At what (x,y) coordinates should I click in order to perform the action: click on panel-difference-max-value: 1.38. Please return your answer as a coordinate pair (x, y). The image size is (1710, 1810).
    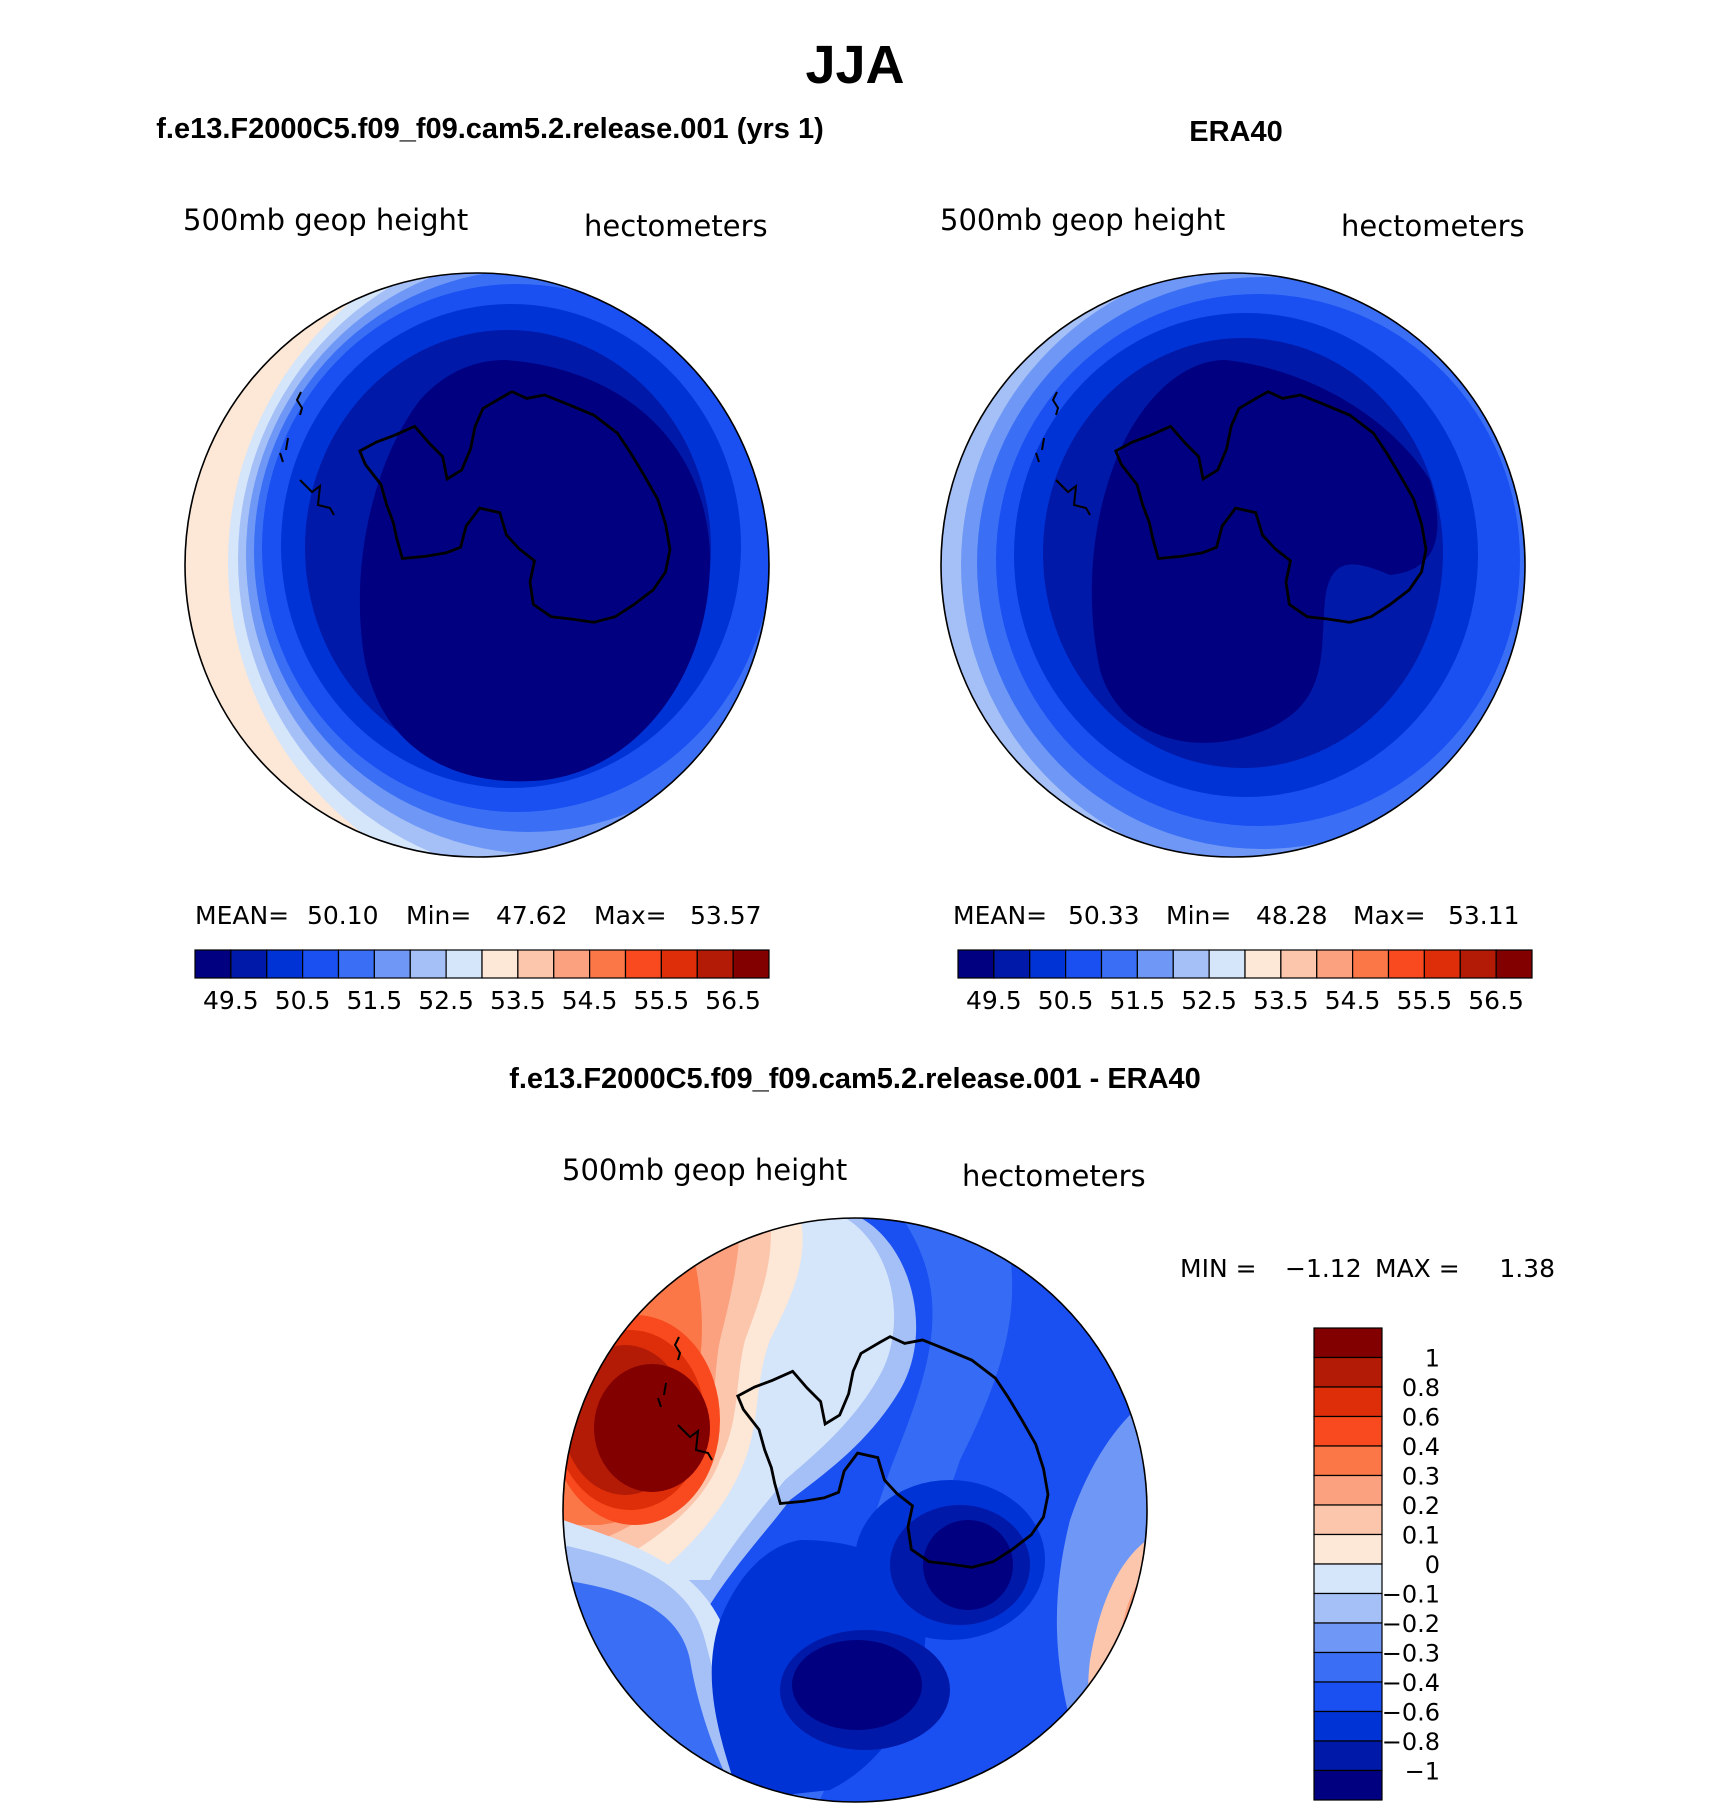
    Looking at the image, I should click on (1527, 1268).